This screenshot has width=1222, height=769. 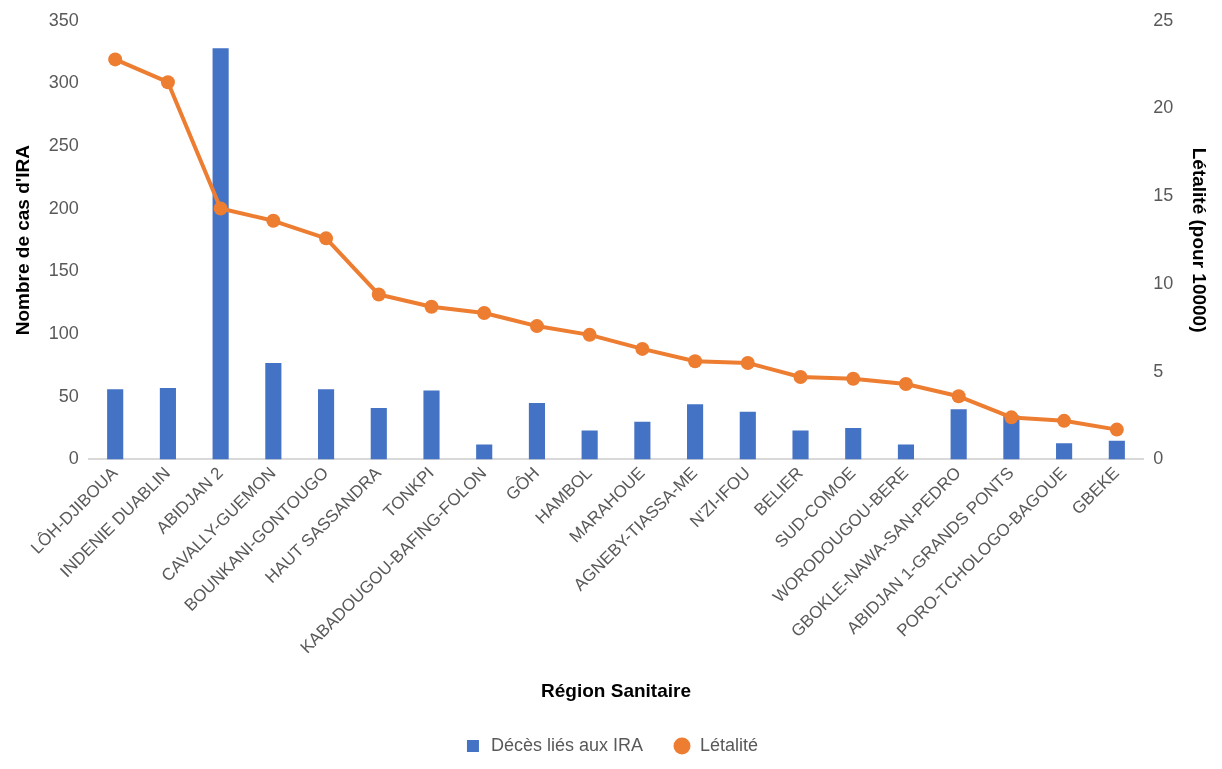 I want to click on y-tick-label: 200, so click(x=63, y=207).